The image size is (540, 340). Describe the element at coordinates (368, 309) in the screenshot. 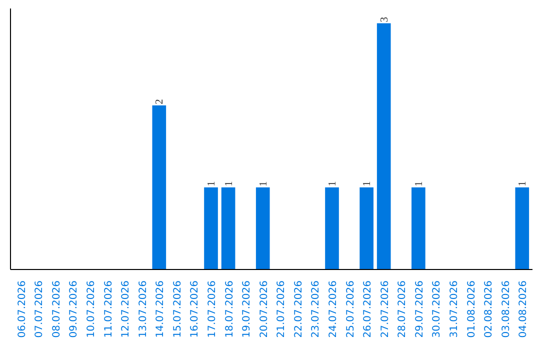

I see `x-tick-label: 26.07.2026` at that location.